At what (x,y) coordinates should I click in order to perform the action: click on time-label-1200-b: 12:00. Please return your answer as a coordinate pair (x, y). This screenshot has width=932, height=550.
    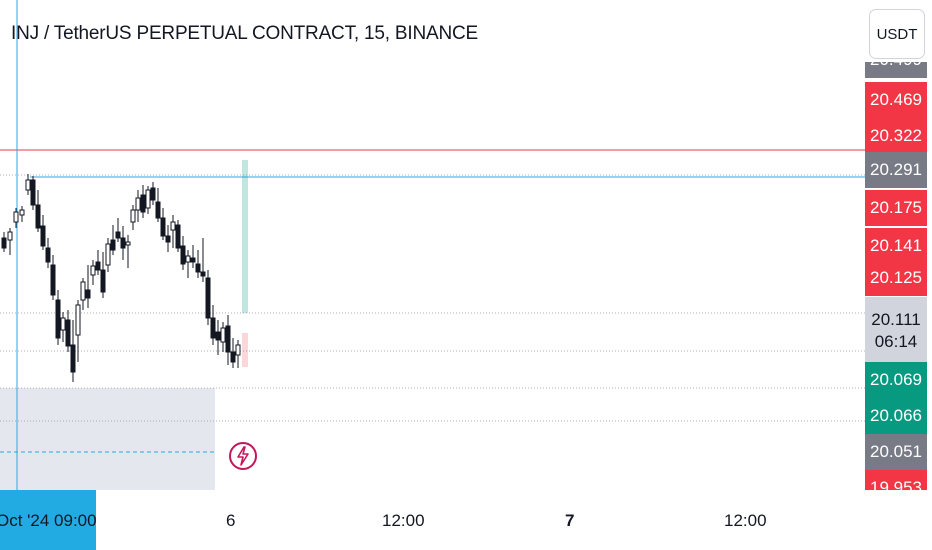
    Looking at the image, I should click on (745, 520).